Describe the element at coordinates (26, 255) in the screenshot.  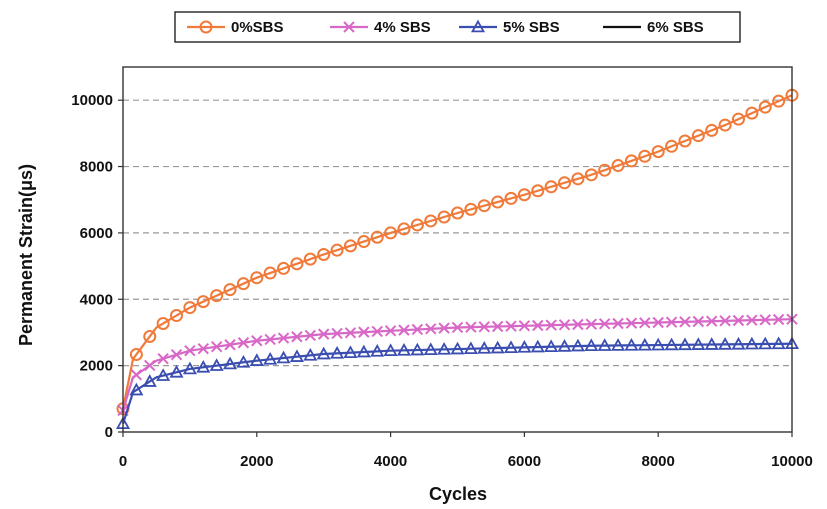
I see `y-axis-title: Permanent Strain(μs)` at that location.